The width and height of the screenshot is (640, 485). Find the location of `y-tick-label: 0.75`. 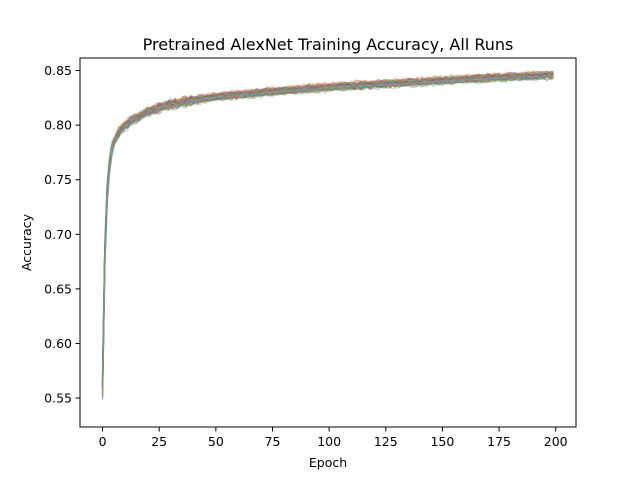

y-tick-label: 0.75 is located at coordinates (58, 179).